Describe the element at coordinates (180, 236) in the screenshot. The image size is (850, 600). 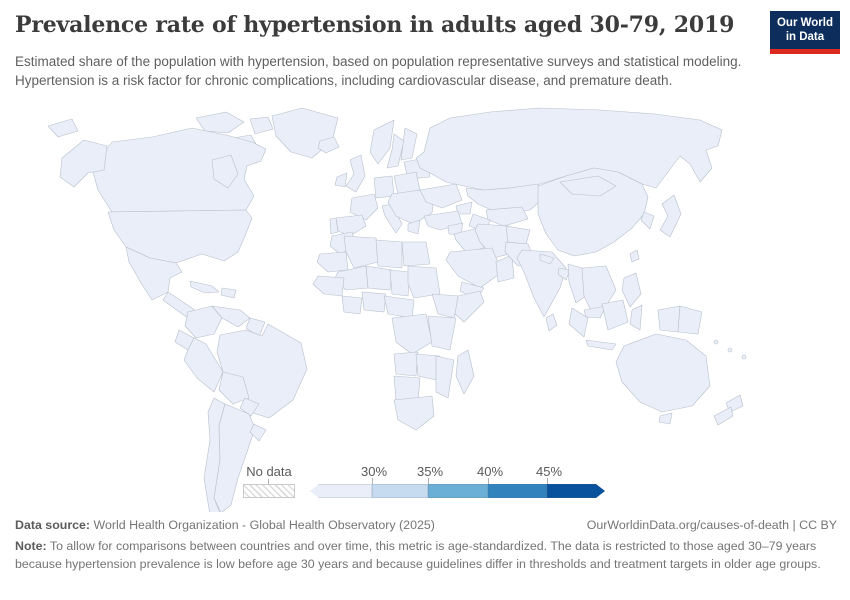
I see `region-usa` at that location.